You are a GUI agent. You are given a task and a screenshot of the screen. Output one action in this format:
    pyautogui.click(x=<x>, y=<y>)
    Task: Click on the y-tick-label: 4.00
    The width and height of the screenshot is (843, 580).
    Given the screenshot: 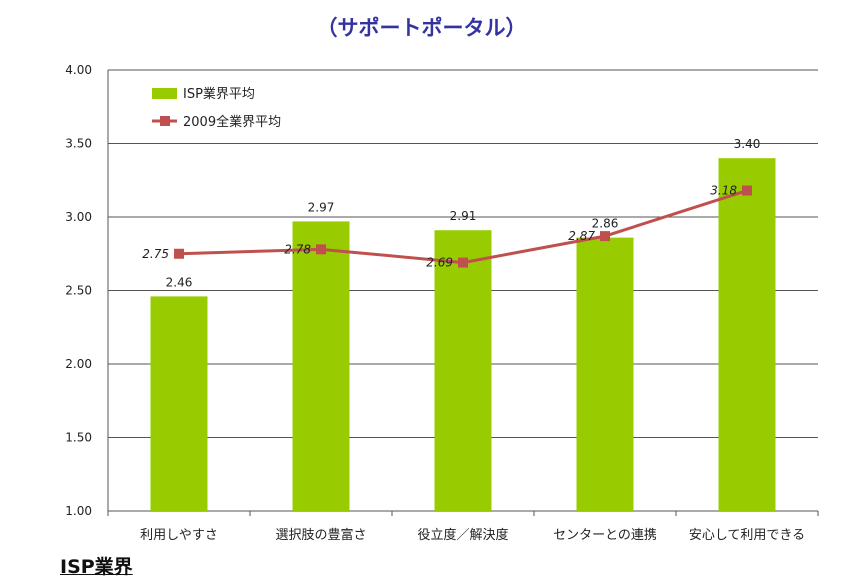 What is the action you would take?
    pyautogui.click(x=78, y=70)
    